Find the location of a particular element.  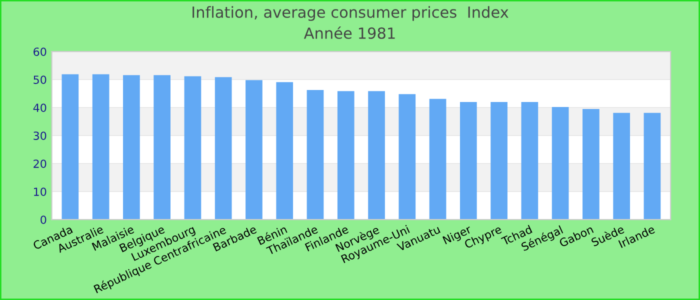

y-tick-label: 40 is located at coordinates (39, 108).